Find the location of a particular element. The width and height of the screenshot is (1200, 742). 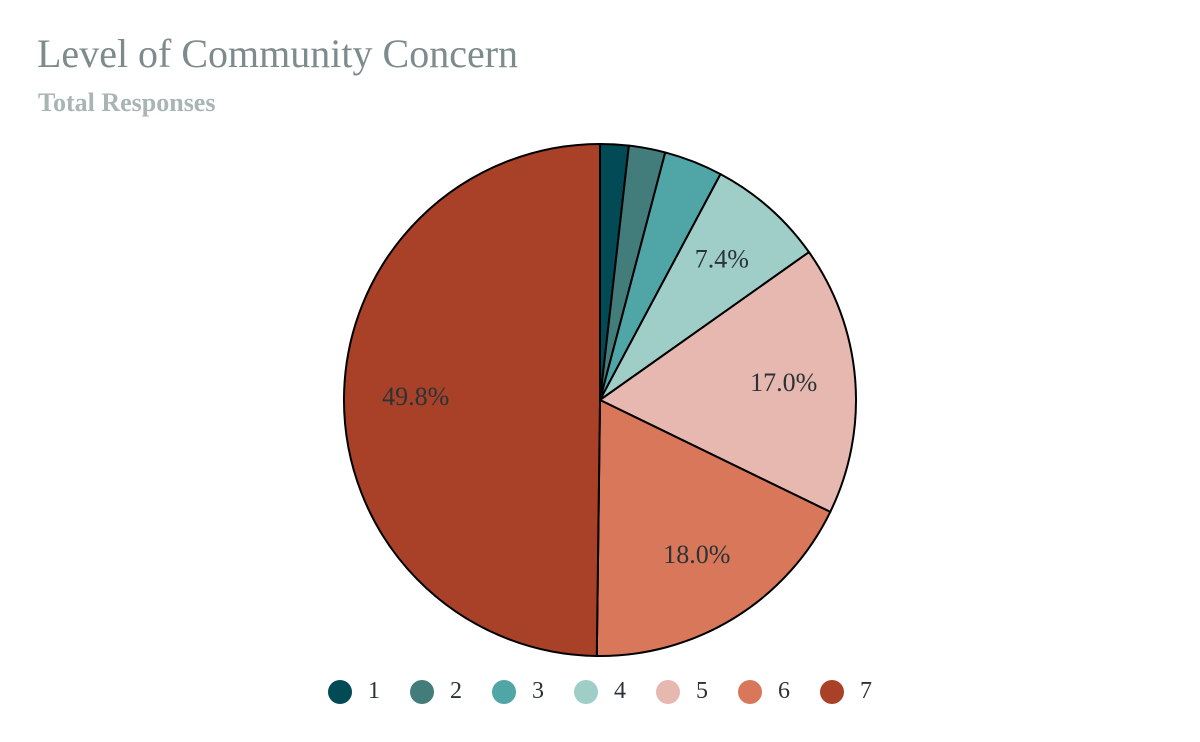

chart-subtitle: Total Responses is located at coordinates (127, 102).